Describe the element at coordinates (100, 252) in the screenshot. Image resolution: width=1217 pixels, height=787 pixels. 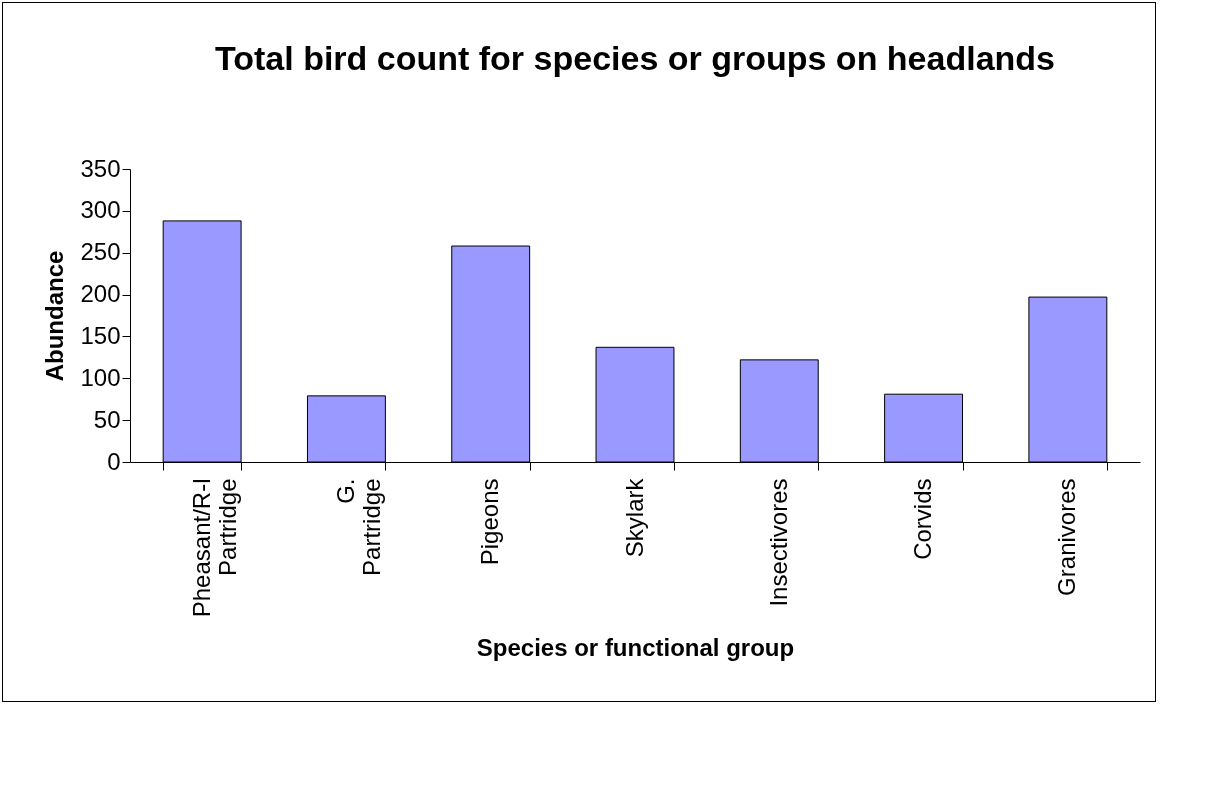
I see `y-tick-label: 250` at that location.